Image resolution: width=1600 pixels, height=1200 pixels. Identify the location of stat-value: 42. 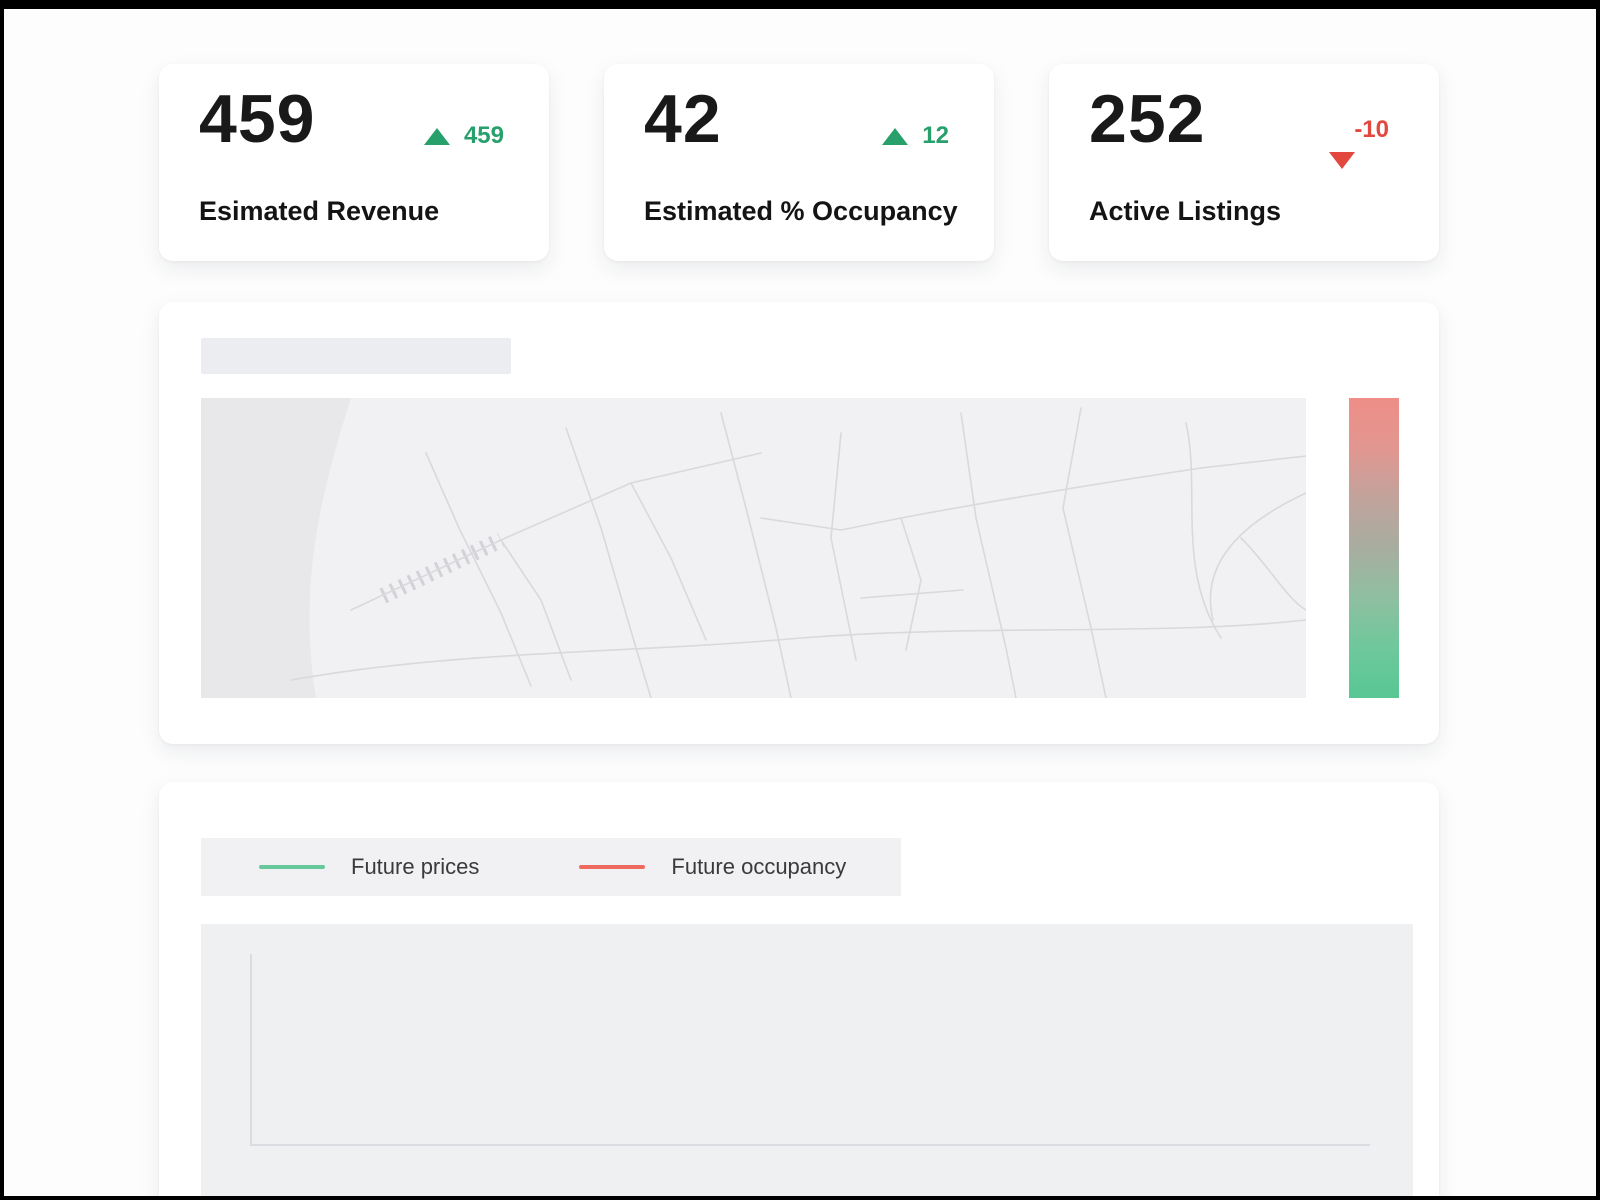
(683, 119).